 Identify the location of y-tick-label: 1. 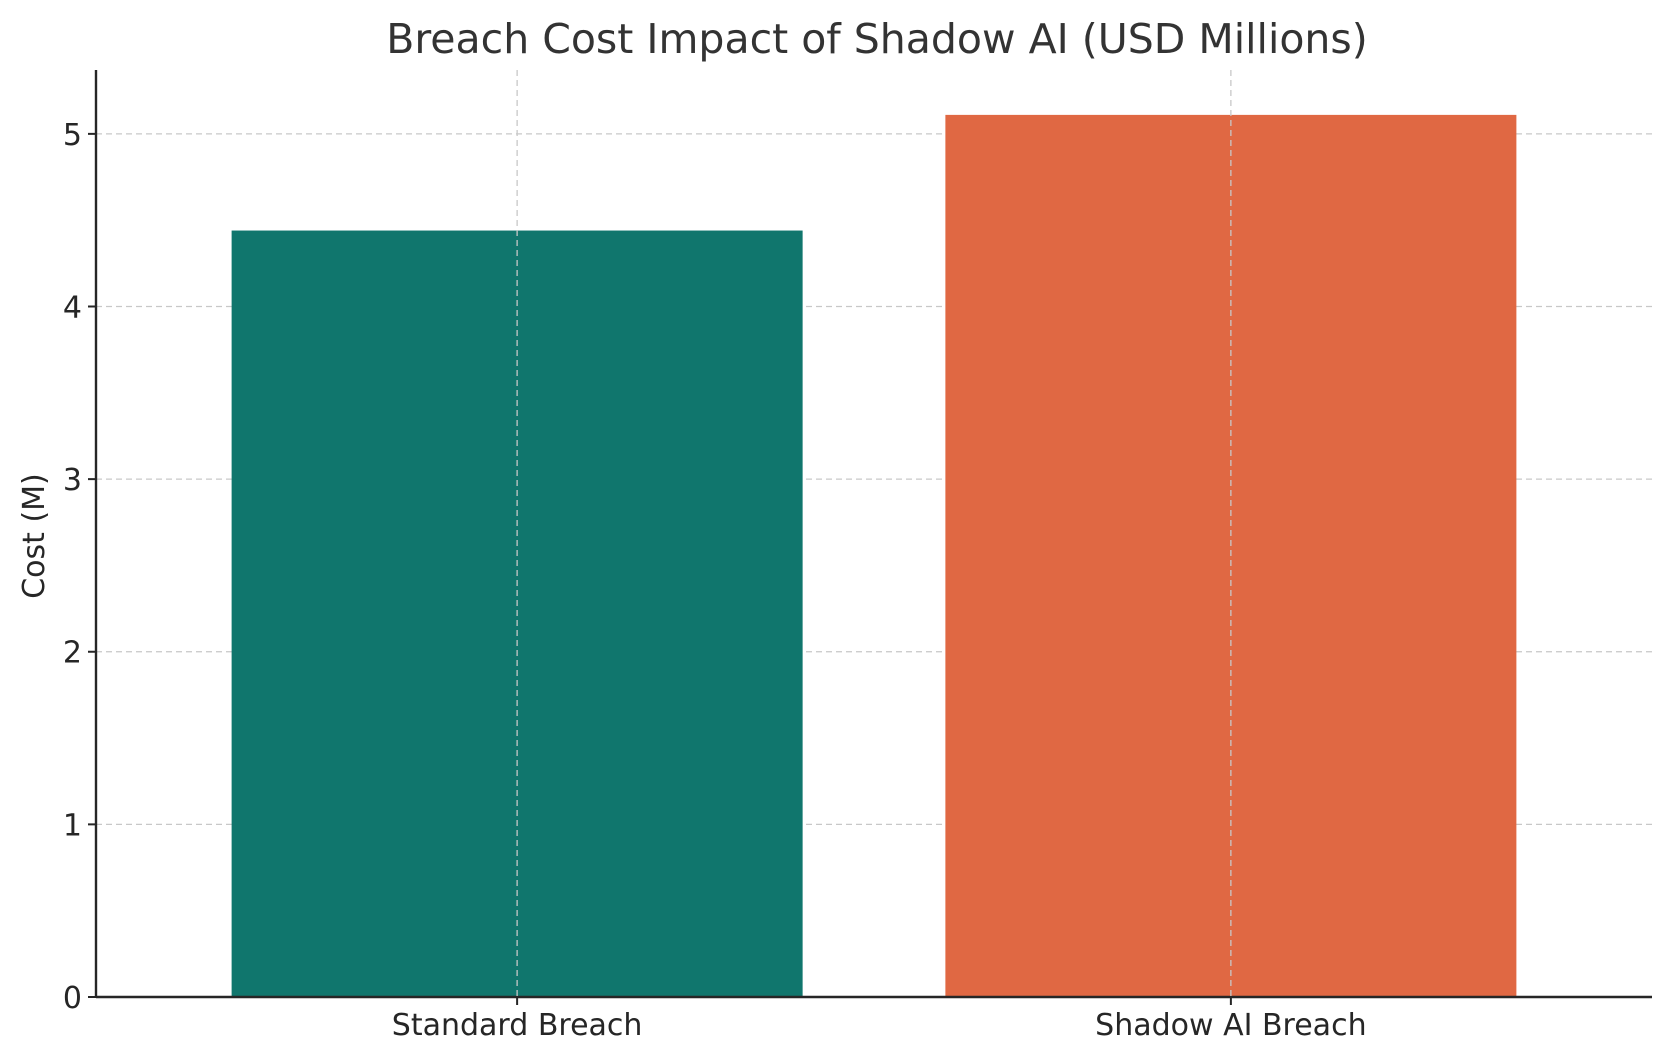
(72, 825).